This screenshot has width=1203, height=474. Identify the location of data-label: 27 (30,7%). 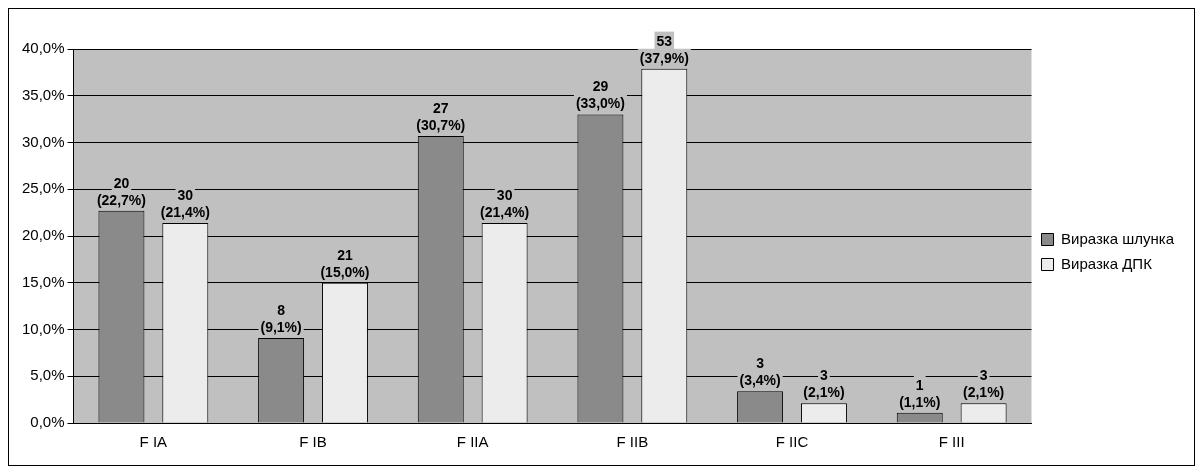
(441, 116).